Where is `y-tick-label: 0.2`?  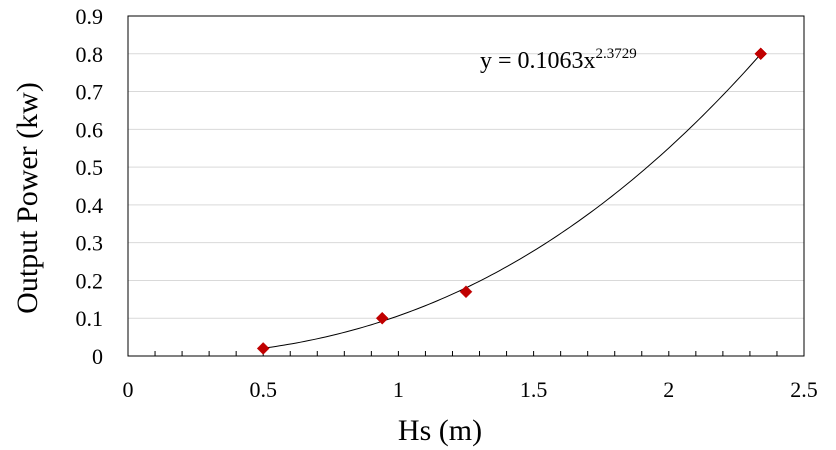
y-tick-label: 0.2 is located at coordinates (90, 280).